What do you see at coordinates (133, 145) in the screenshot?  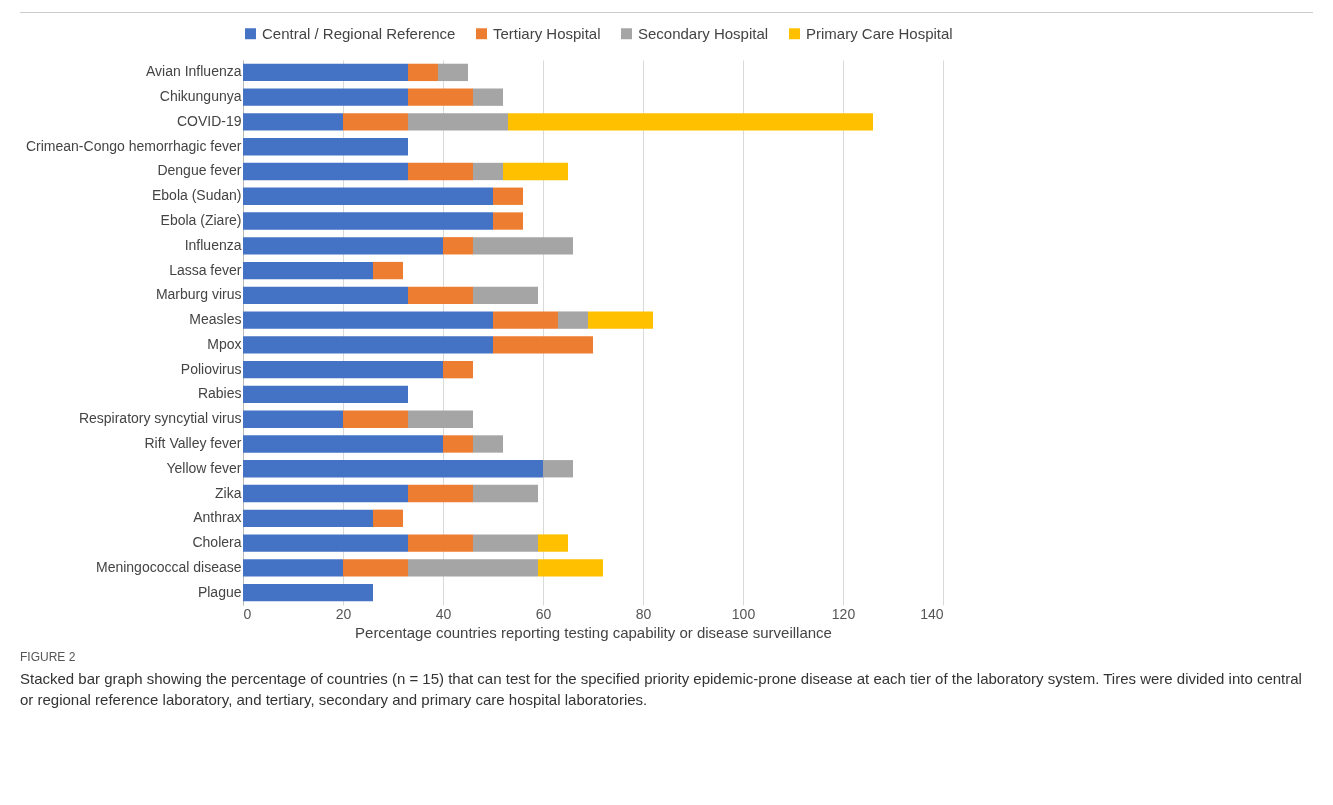 I see `y-tick-label: Crimean-Congo hemorrhagic fever` at bounding box center [133, 145].